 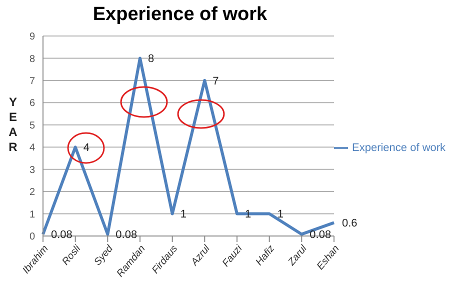 What do you see at coordinates (13, 124) in the screenshot?
I see `y-axis-title: YEAR` at bounding box center [13, 124].